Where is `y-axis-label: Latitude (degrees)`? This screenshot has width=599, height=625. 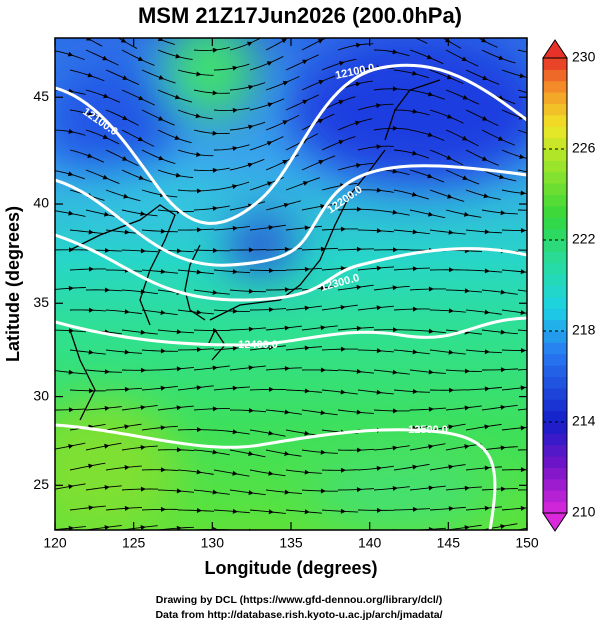
y-axis-label: Latitude (degrees) is located at coordinates (13, 284).